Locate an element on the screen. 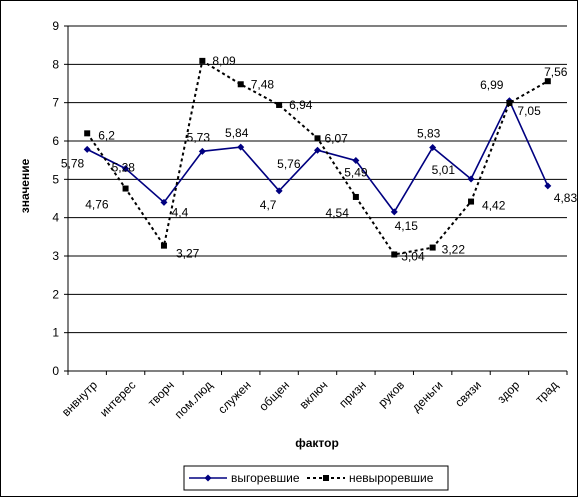  data-label: 6,94 is located at coordinates (301, 105).